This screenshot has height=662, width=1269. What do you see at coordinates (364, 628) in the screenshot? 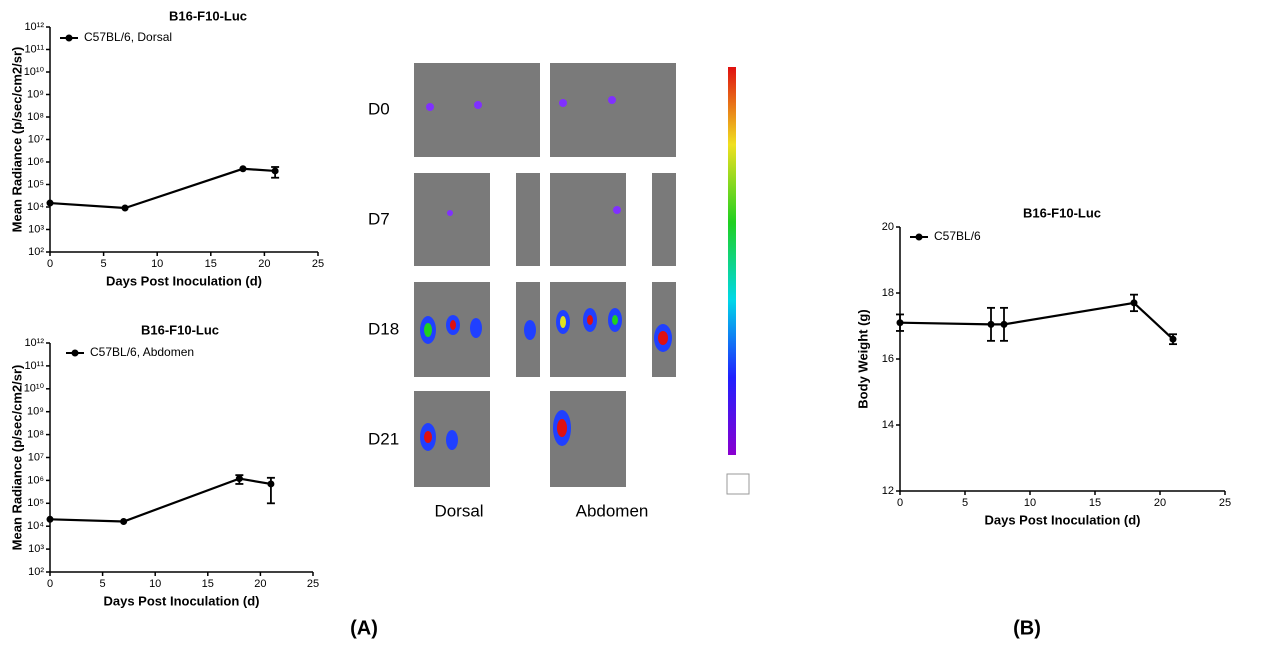
I see `panel-label: (A)` at bounding box center [364, 628].